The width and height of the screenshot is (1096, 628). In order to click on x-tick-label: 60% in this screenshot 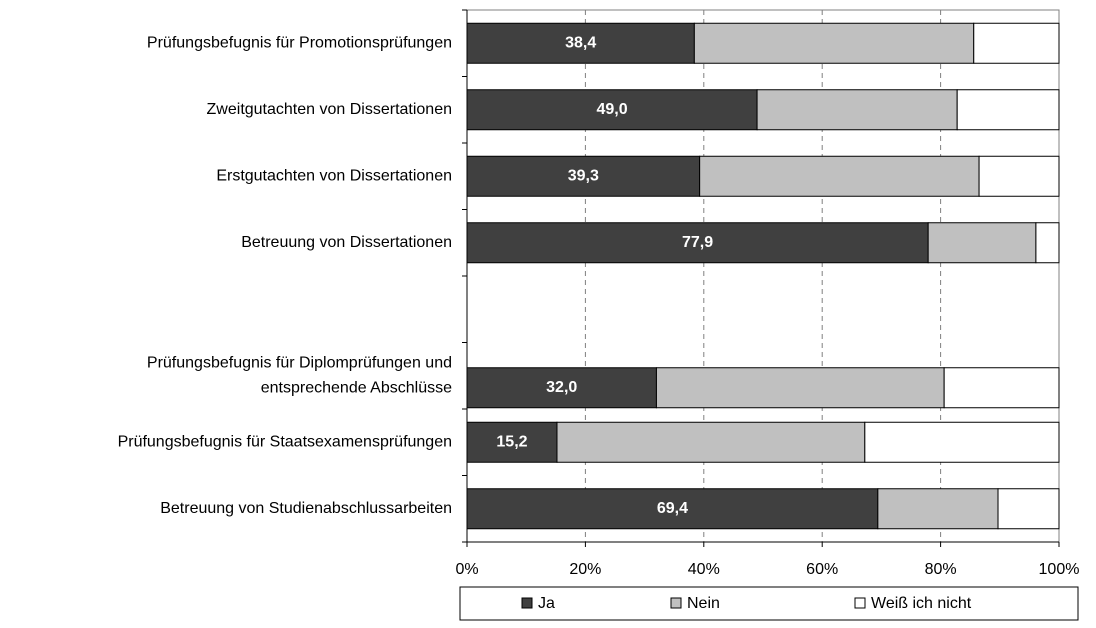, I will do `click(822, 569)`.